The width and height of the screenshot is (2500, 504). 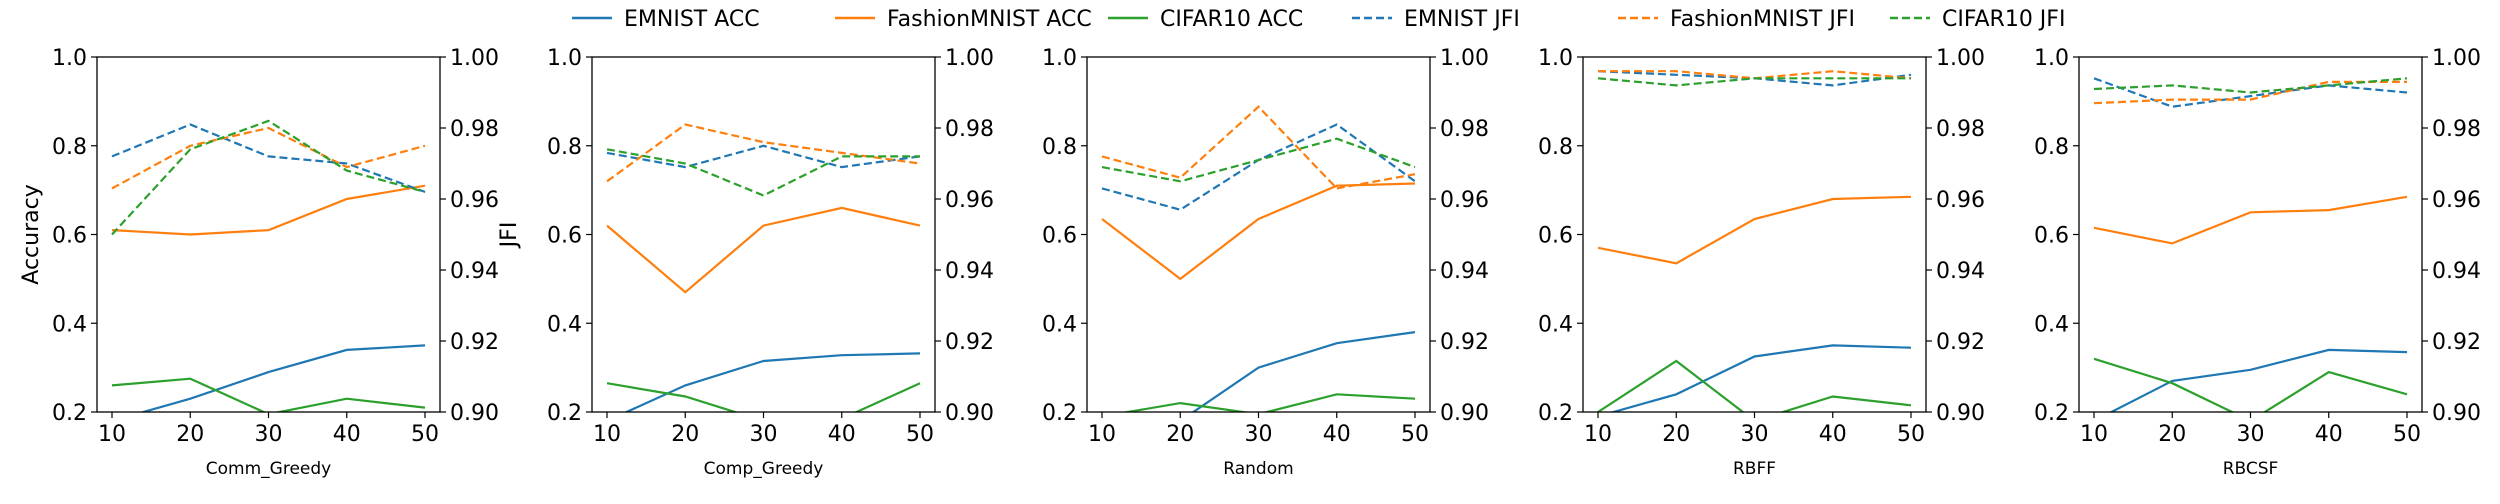 I want to click on legend-label: CIFAR10 JFI, so click(x=2003, y=19).